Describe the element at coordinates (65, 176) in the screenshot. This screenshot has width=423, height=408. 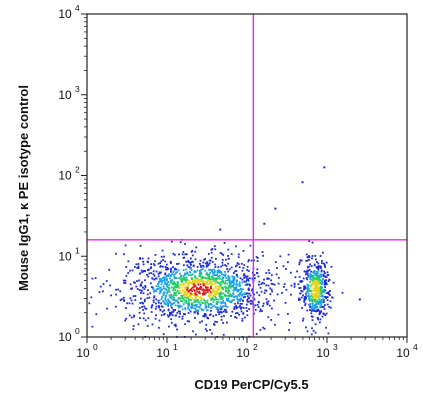
I see `y-tick-label: 10` at that location.